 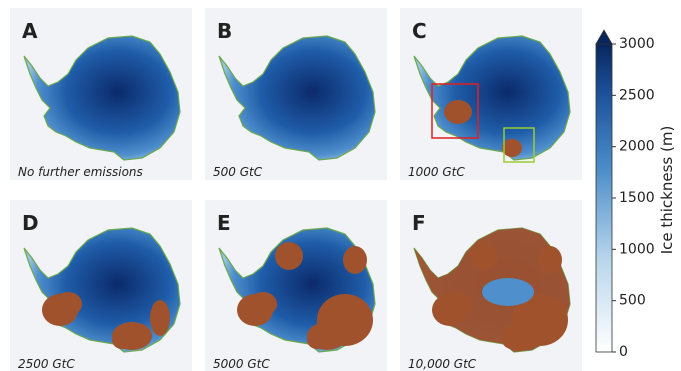 I want to click on map-panel: D 2500 GtC, so click(x=101, y=285).